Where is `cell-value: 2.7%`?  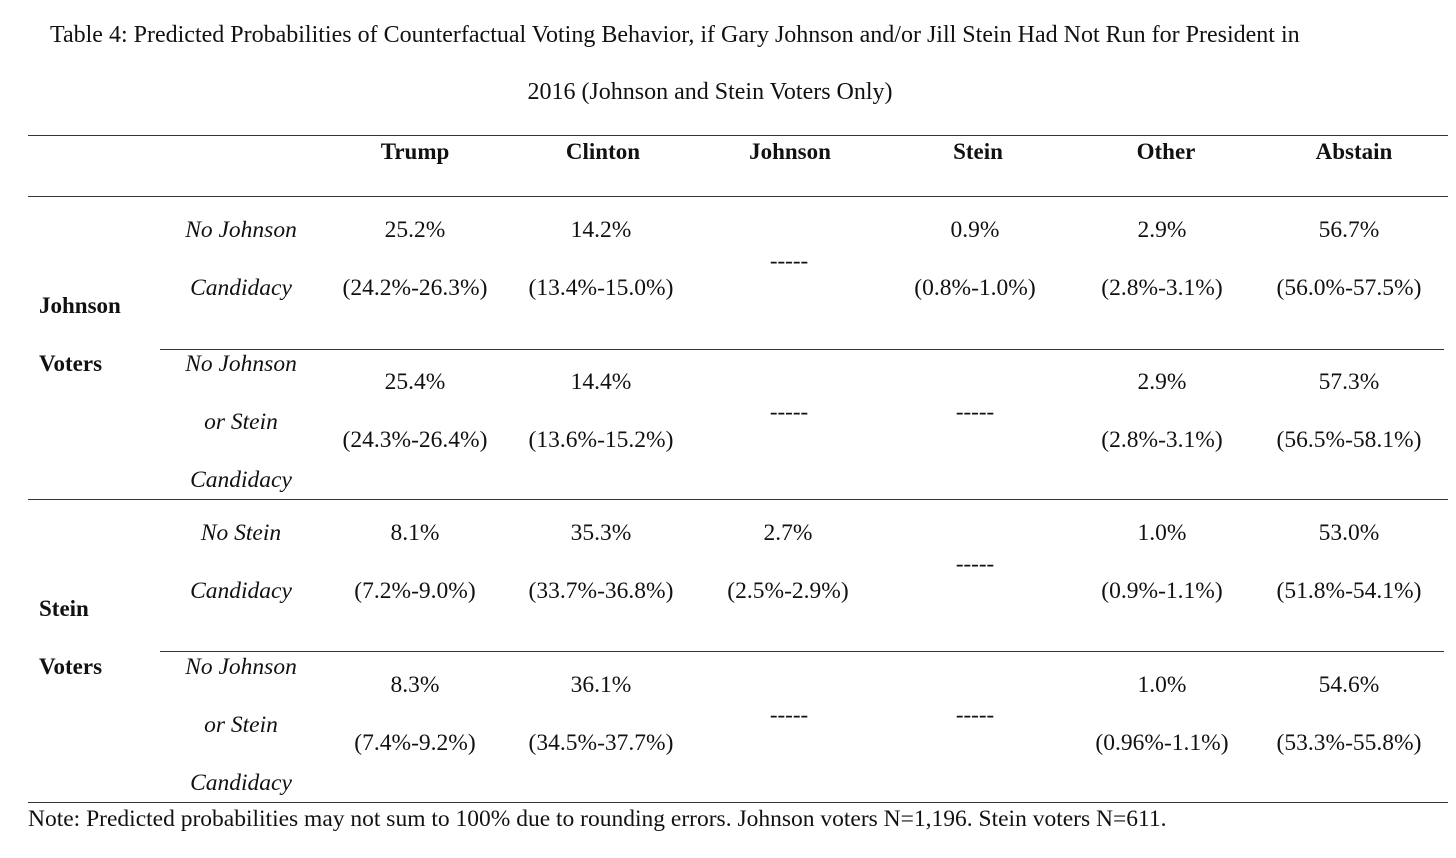
cell-value: 2.7% is located at coordinates (788, 533).